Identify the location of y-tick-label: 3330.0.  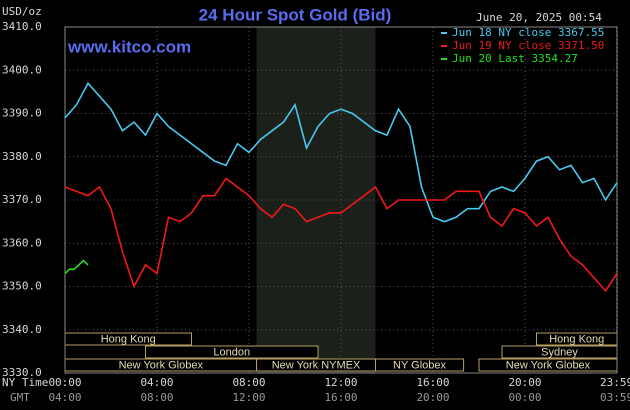
(22, 372).